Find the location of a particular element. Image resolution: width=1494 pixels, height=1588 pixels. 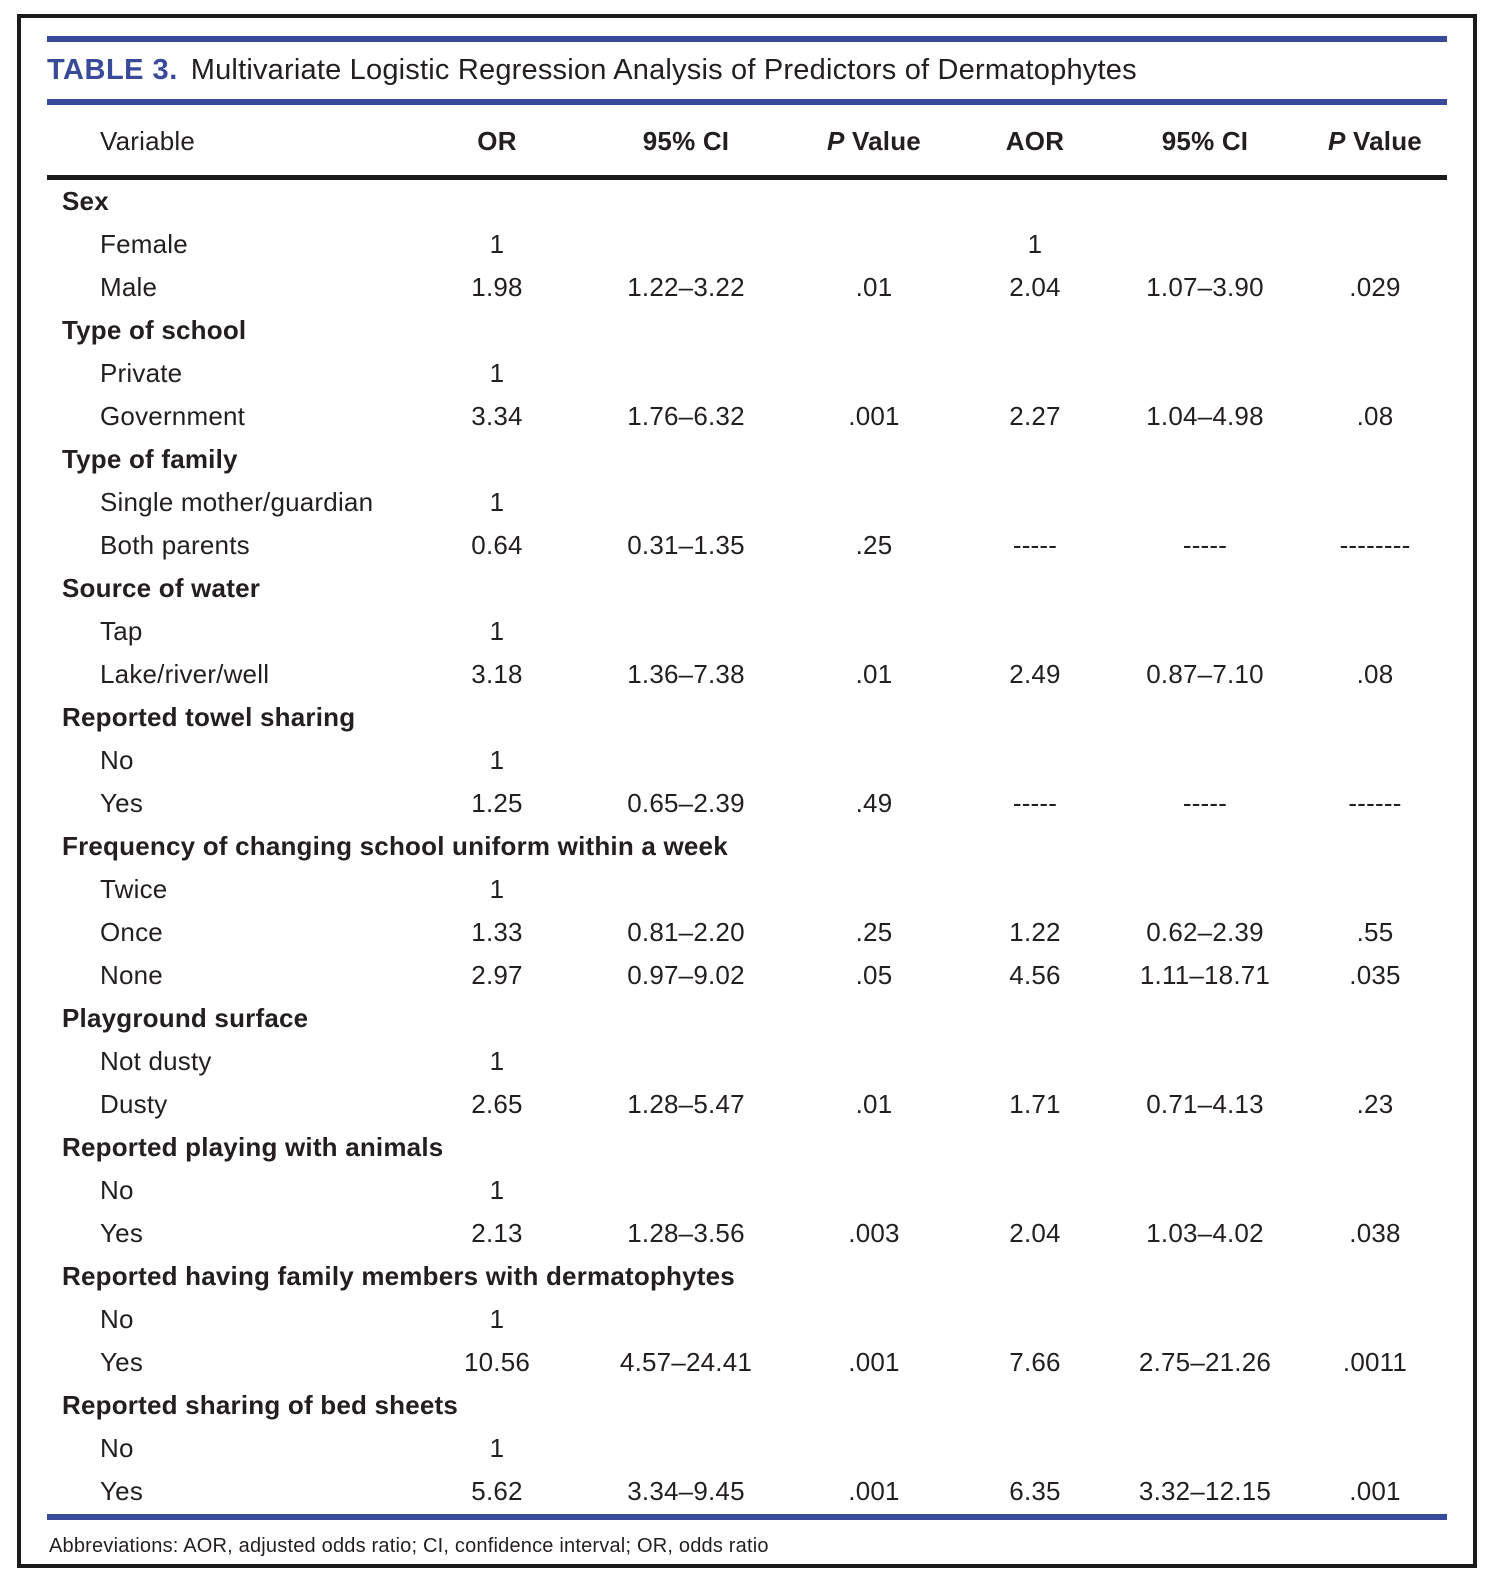

row-value: 1.71 is located at coordinates (1035, 1103).